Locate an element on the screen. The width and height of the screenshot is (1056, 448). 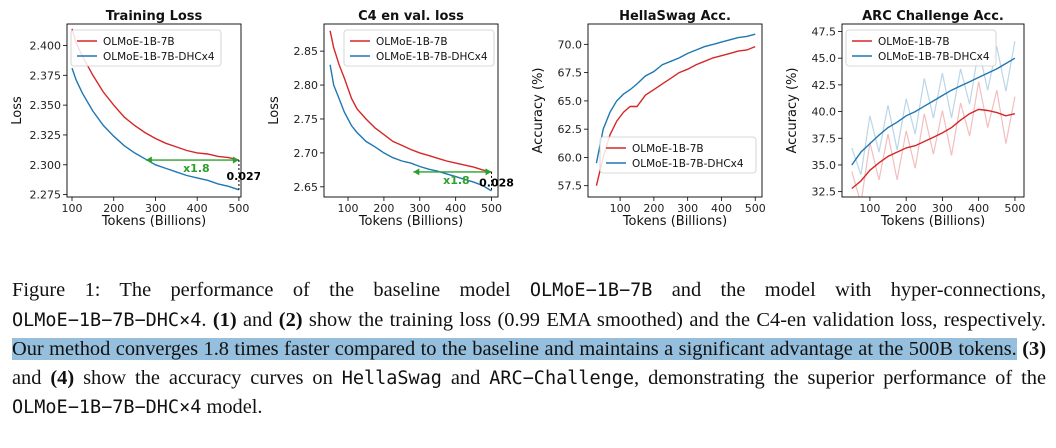
y-tick-label: 2.350 is located at coordinates (46, 105).